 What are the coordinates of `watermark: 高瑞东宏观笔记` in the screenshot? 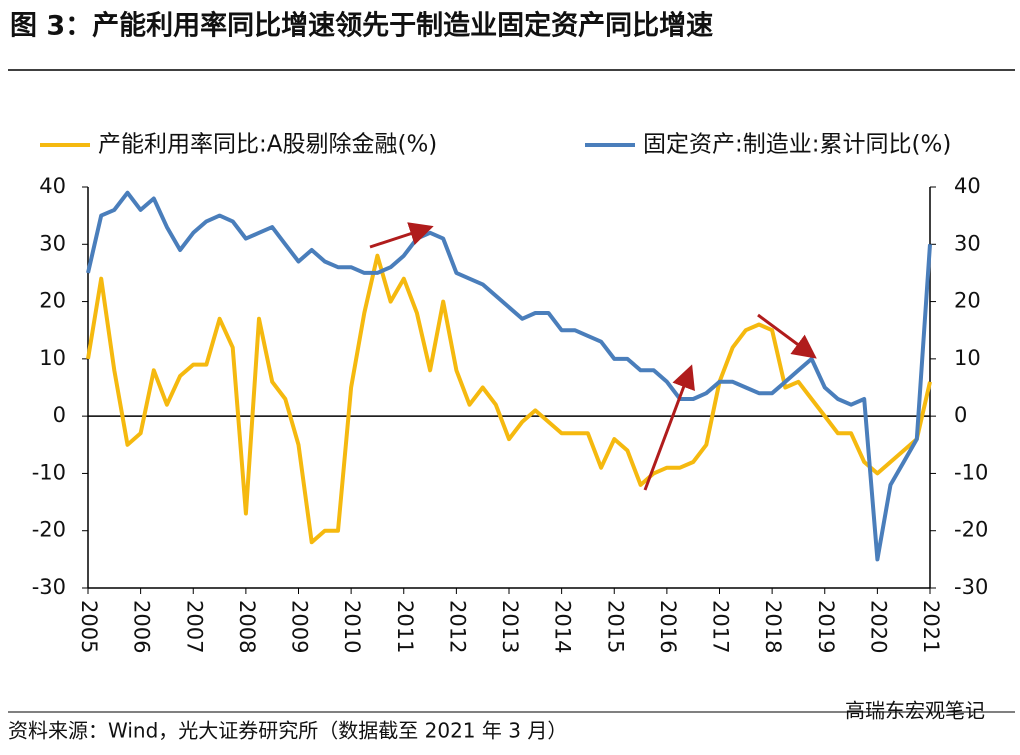 It's located at (915, 711).